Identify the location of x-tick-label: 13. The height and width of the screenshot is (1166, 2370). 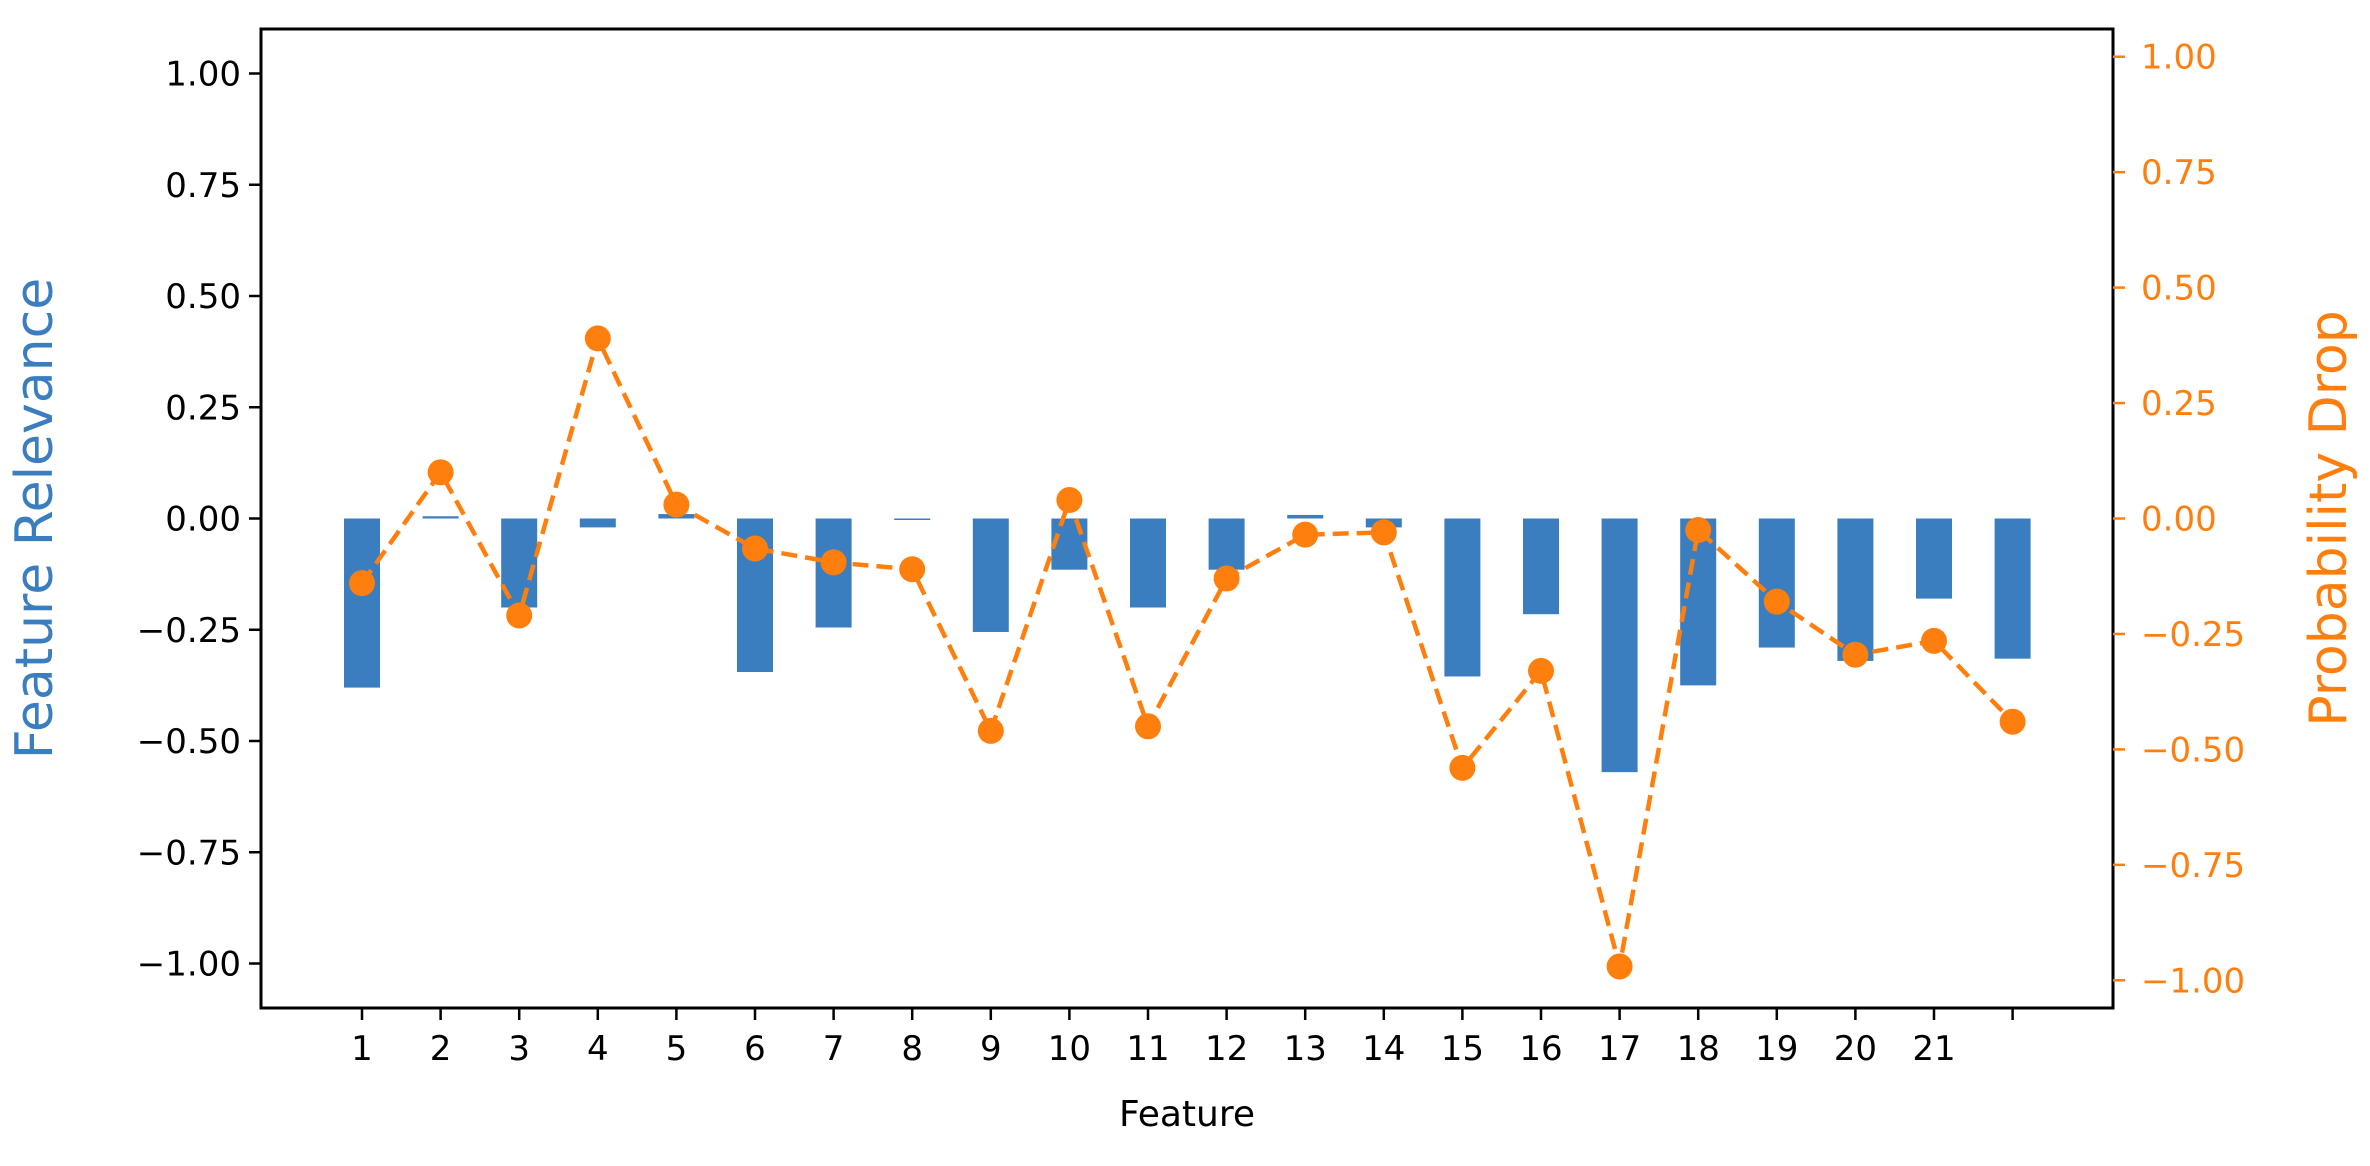
(1305, 1049).